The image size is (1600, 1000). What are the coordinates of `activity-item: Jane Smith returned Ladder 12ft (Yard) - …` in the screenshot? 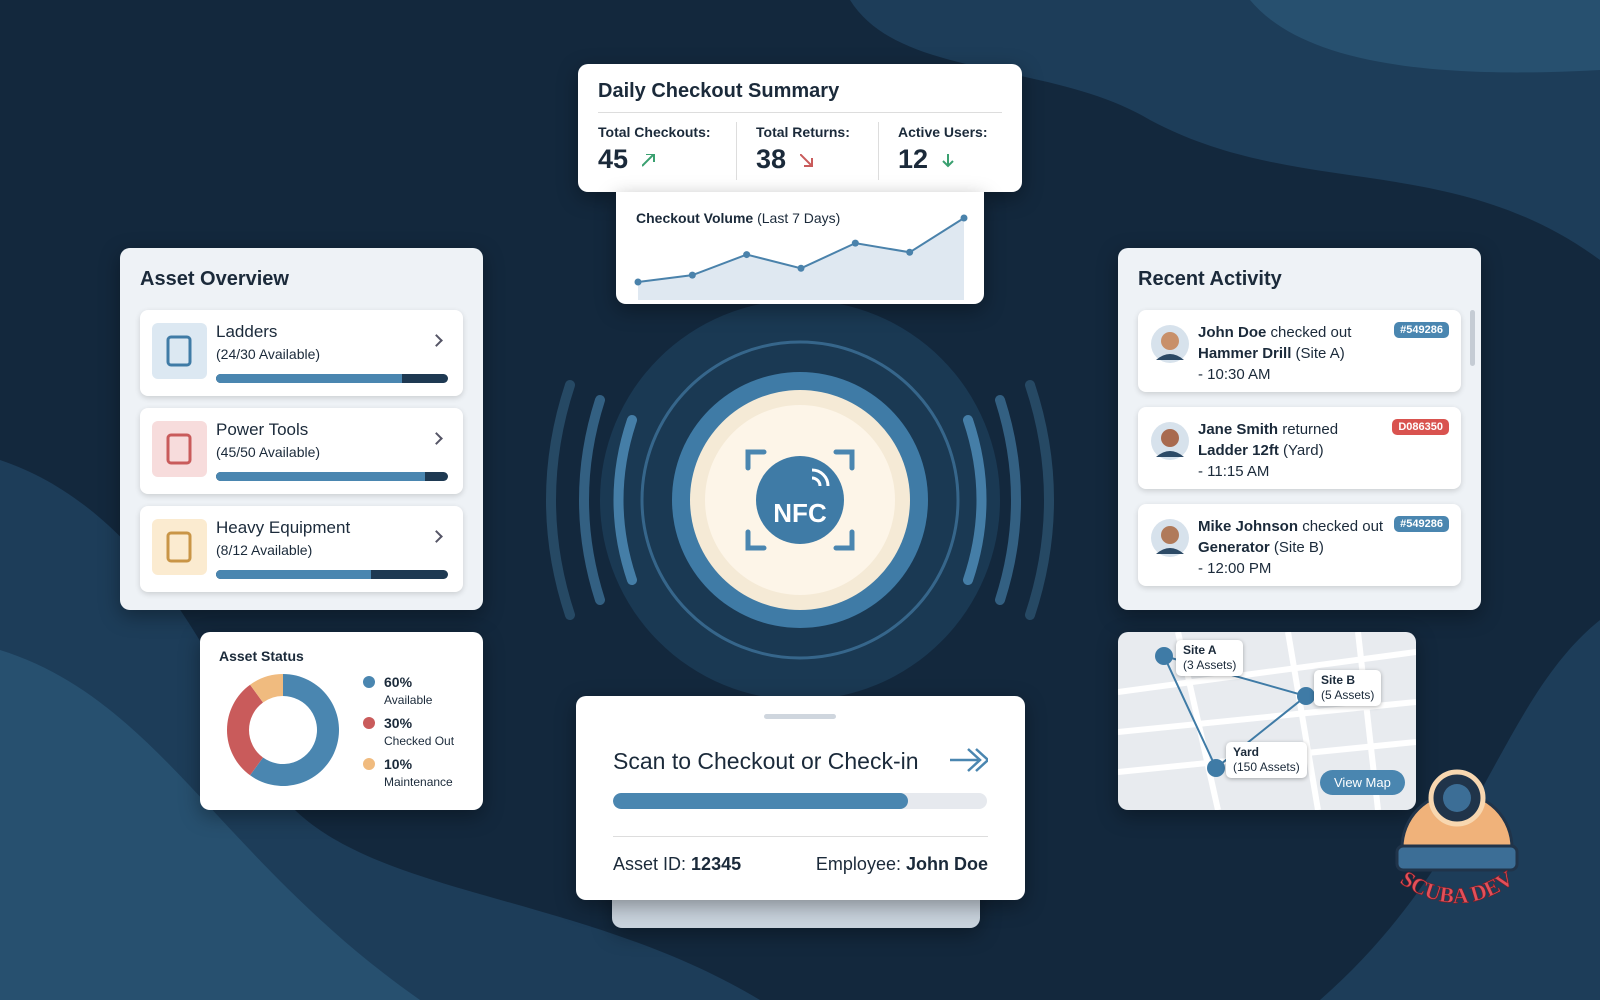 It's located at (1299, 448).